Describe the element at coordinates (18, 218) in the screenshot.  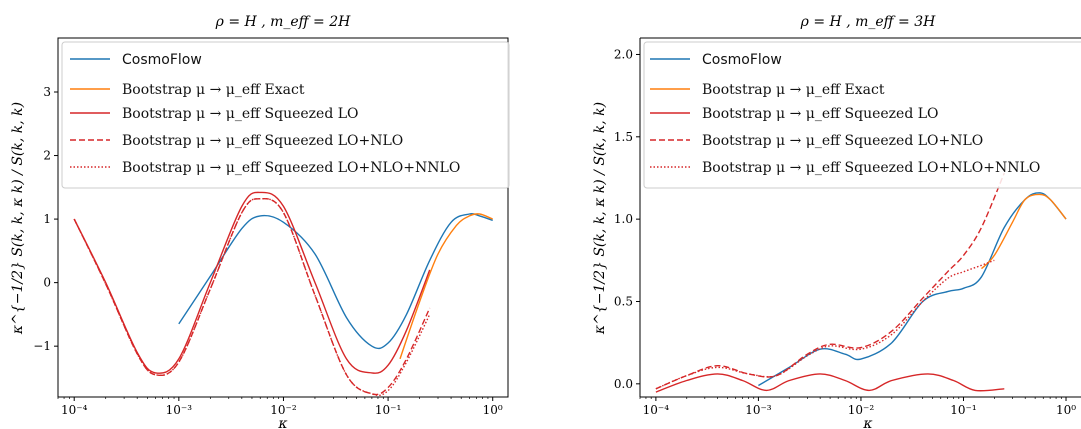
I see `left-y-axis-label: κ^{−1/2} S(k, k, κ k) / S(k, k, k)` at that location.